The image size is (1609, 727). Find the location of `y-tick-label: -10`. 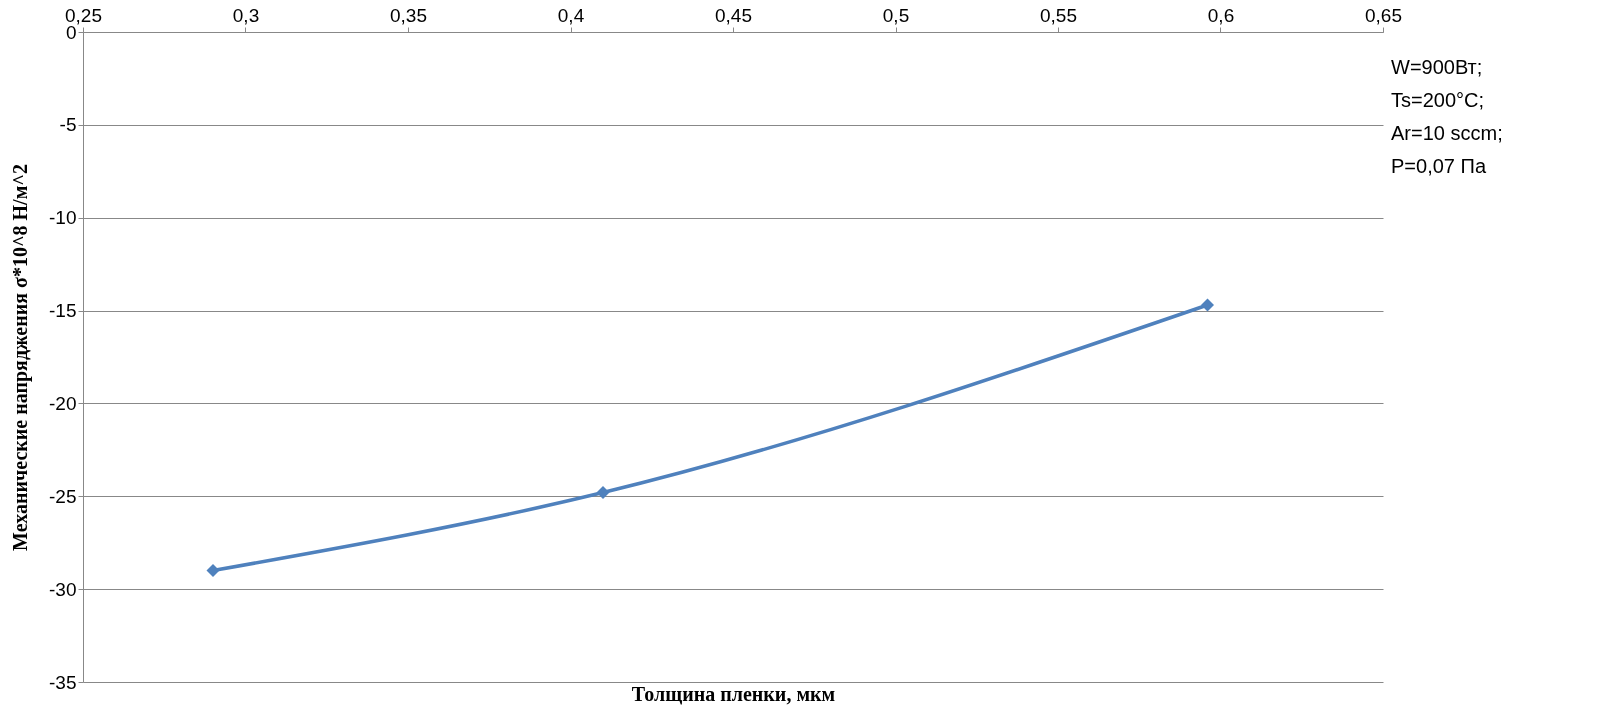

y-tick-label: -10 is located at coordinates (63, 218).